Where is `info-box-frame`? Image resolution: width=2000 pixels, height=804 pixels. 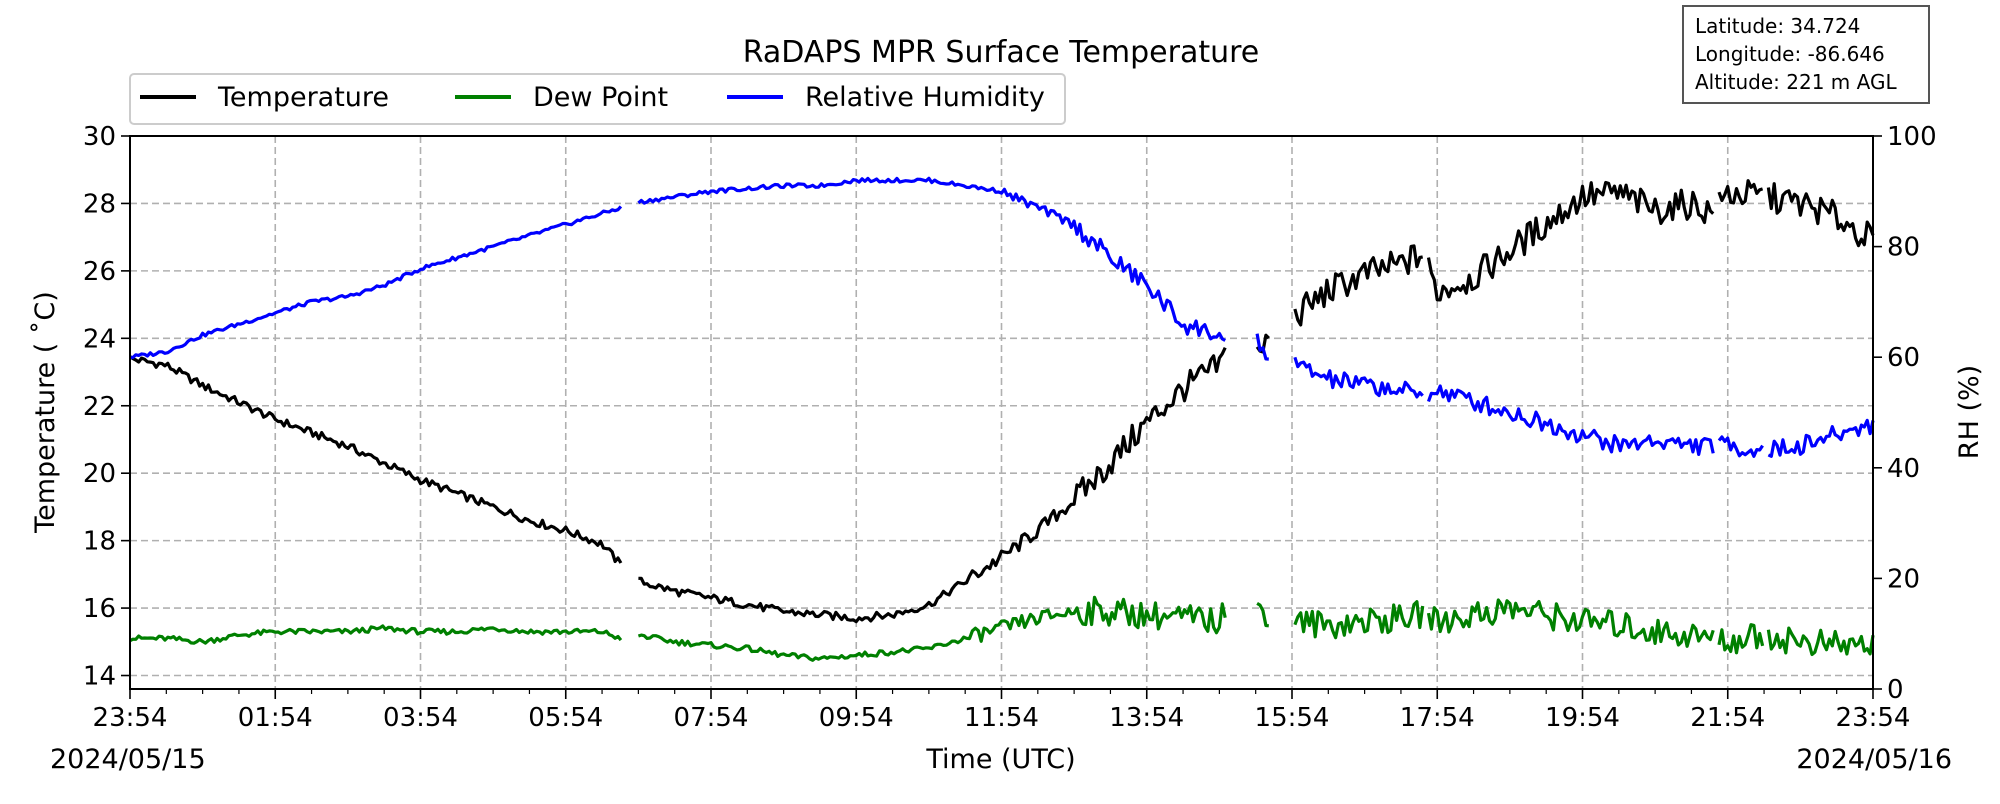 info-box-frame is located at coordinates (1806, 54).